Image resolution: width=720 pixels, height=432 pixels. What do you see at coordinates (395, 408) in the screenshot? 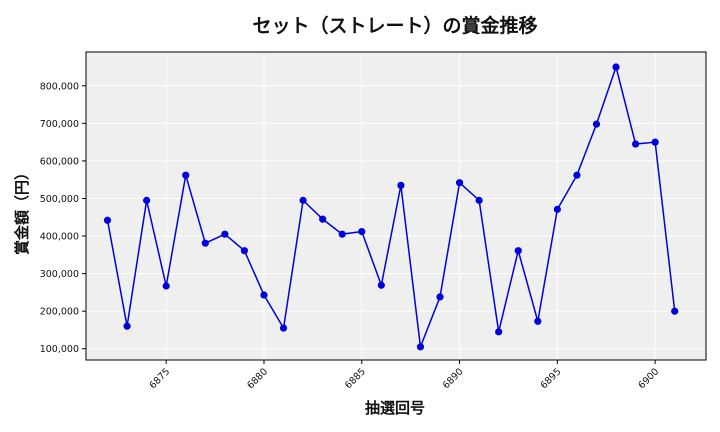
I see `x-axis-label: 抽選回号` at bounding box center [395, 408].